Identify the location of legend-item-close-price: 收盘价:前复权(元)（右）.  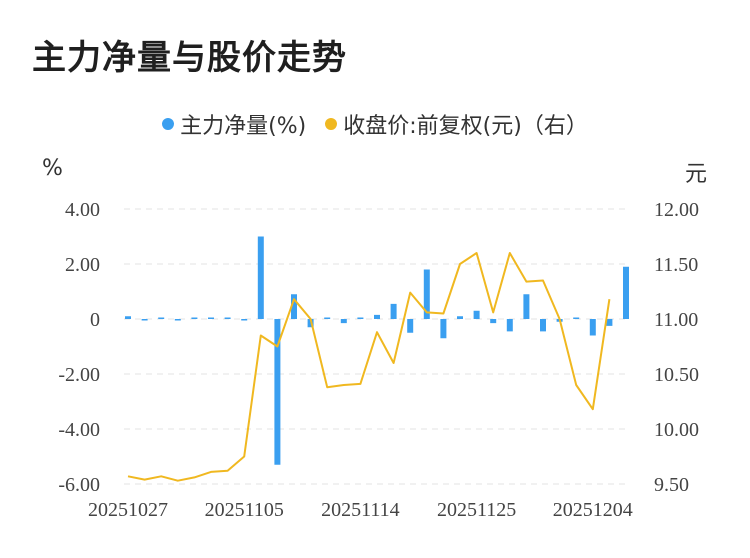
(456, 124).